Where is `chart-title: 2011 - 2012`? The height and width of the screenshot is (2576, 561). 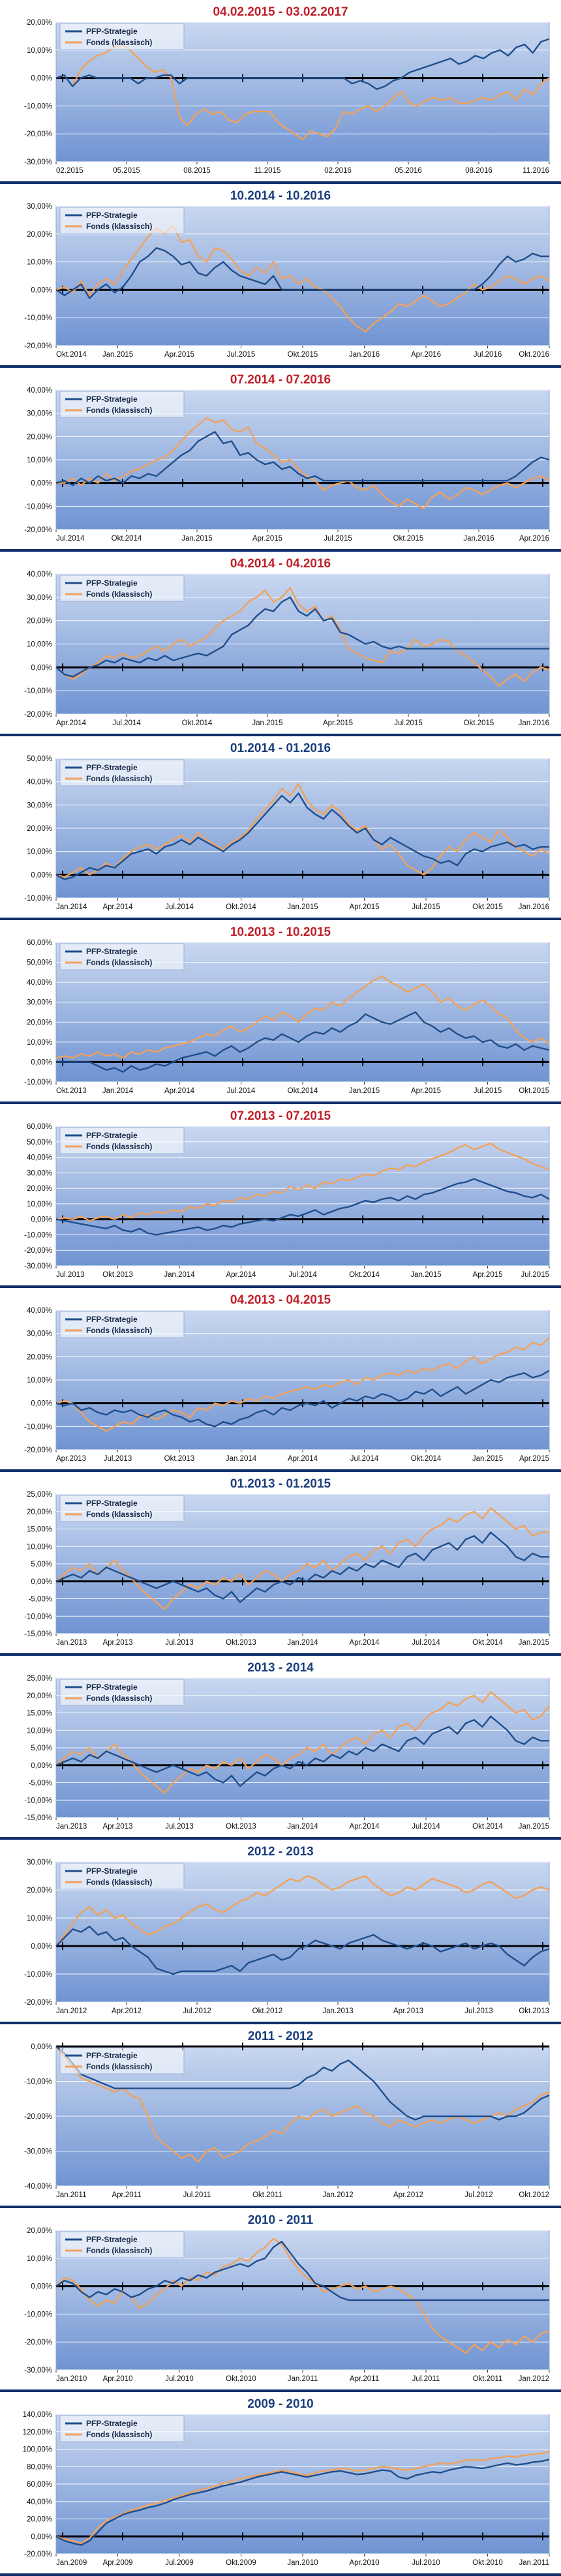
chart-title: 2011 - 2012 is located at coordinates (280, 2036).